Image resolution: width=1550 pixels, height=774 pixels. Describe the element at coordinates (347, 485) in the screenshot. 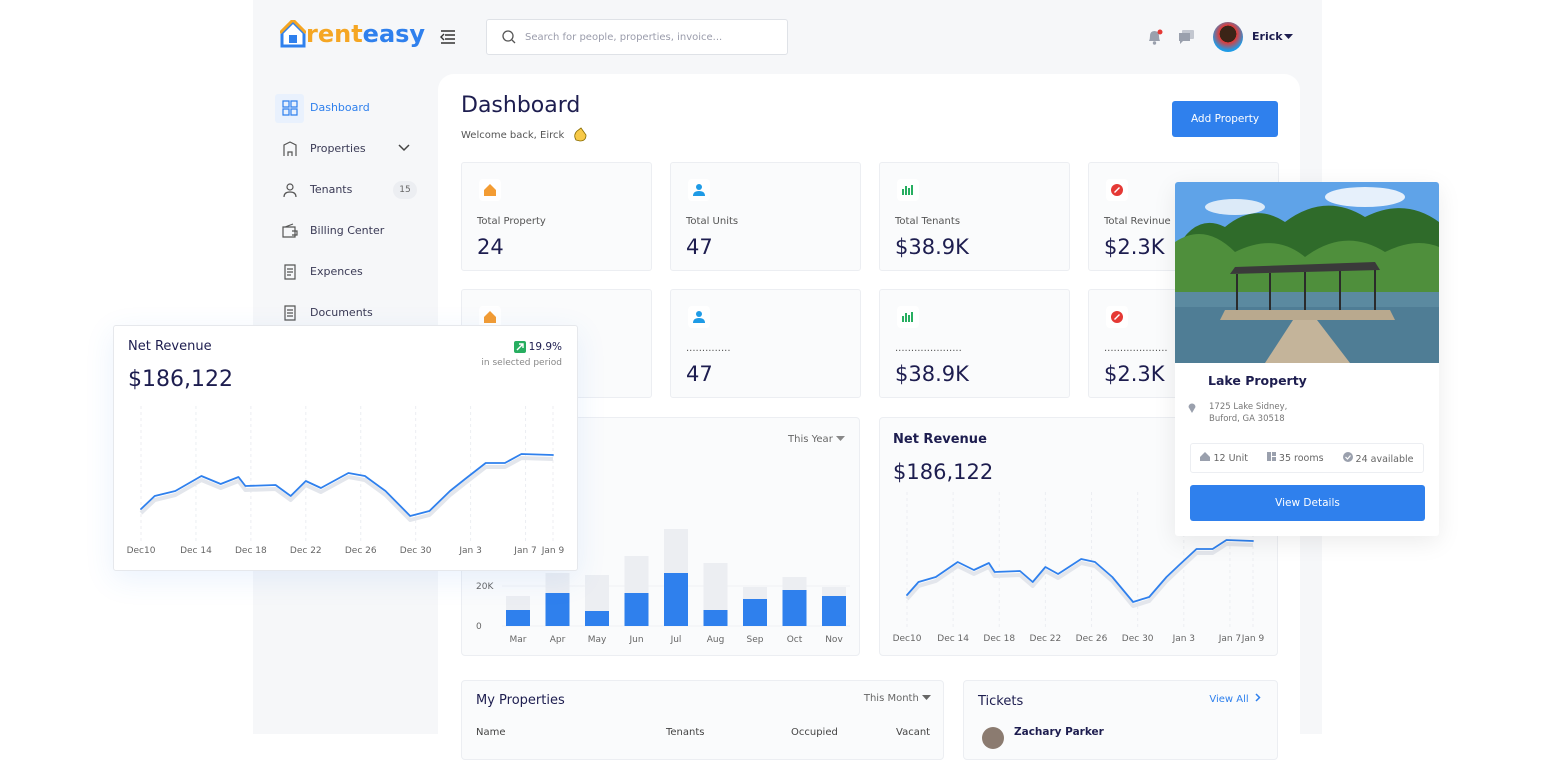

I see `line` at that location.